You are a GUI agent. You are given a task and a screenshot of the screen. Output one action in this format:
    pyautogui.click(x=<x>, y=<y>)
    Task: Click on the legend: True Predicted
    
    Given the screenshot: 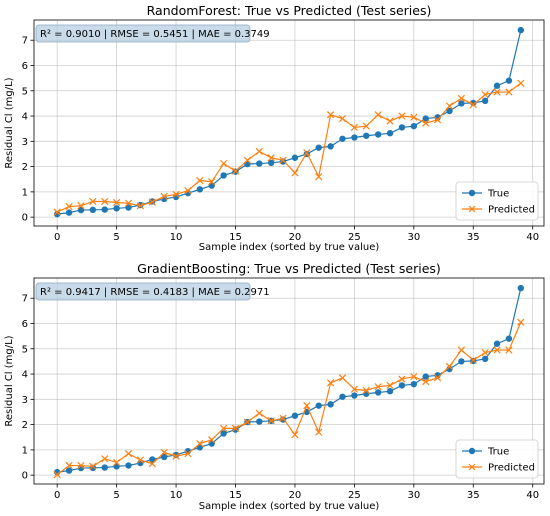 What is the action you would take?
    pyautogui.click(x=497, y=201)
    